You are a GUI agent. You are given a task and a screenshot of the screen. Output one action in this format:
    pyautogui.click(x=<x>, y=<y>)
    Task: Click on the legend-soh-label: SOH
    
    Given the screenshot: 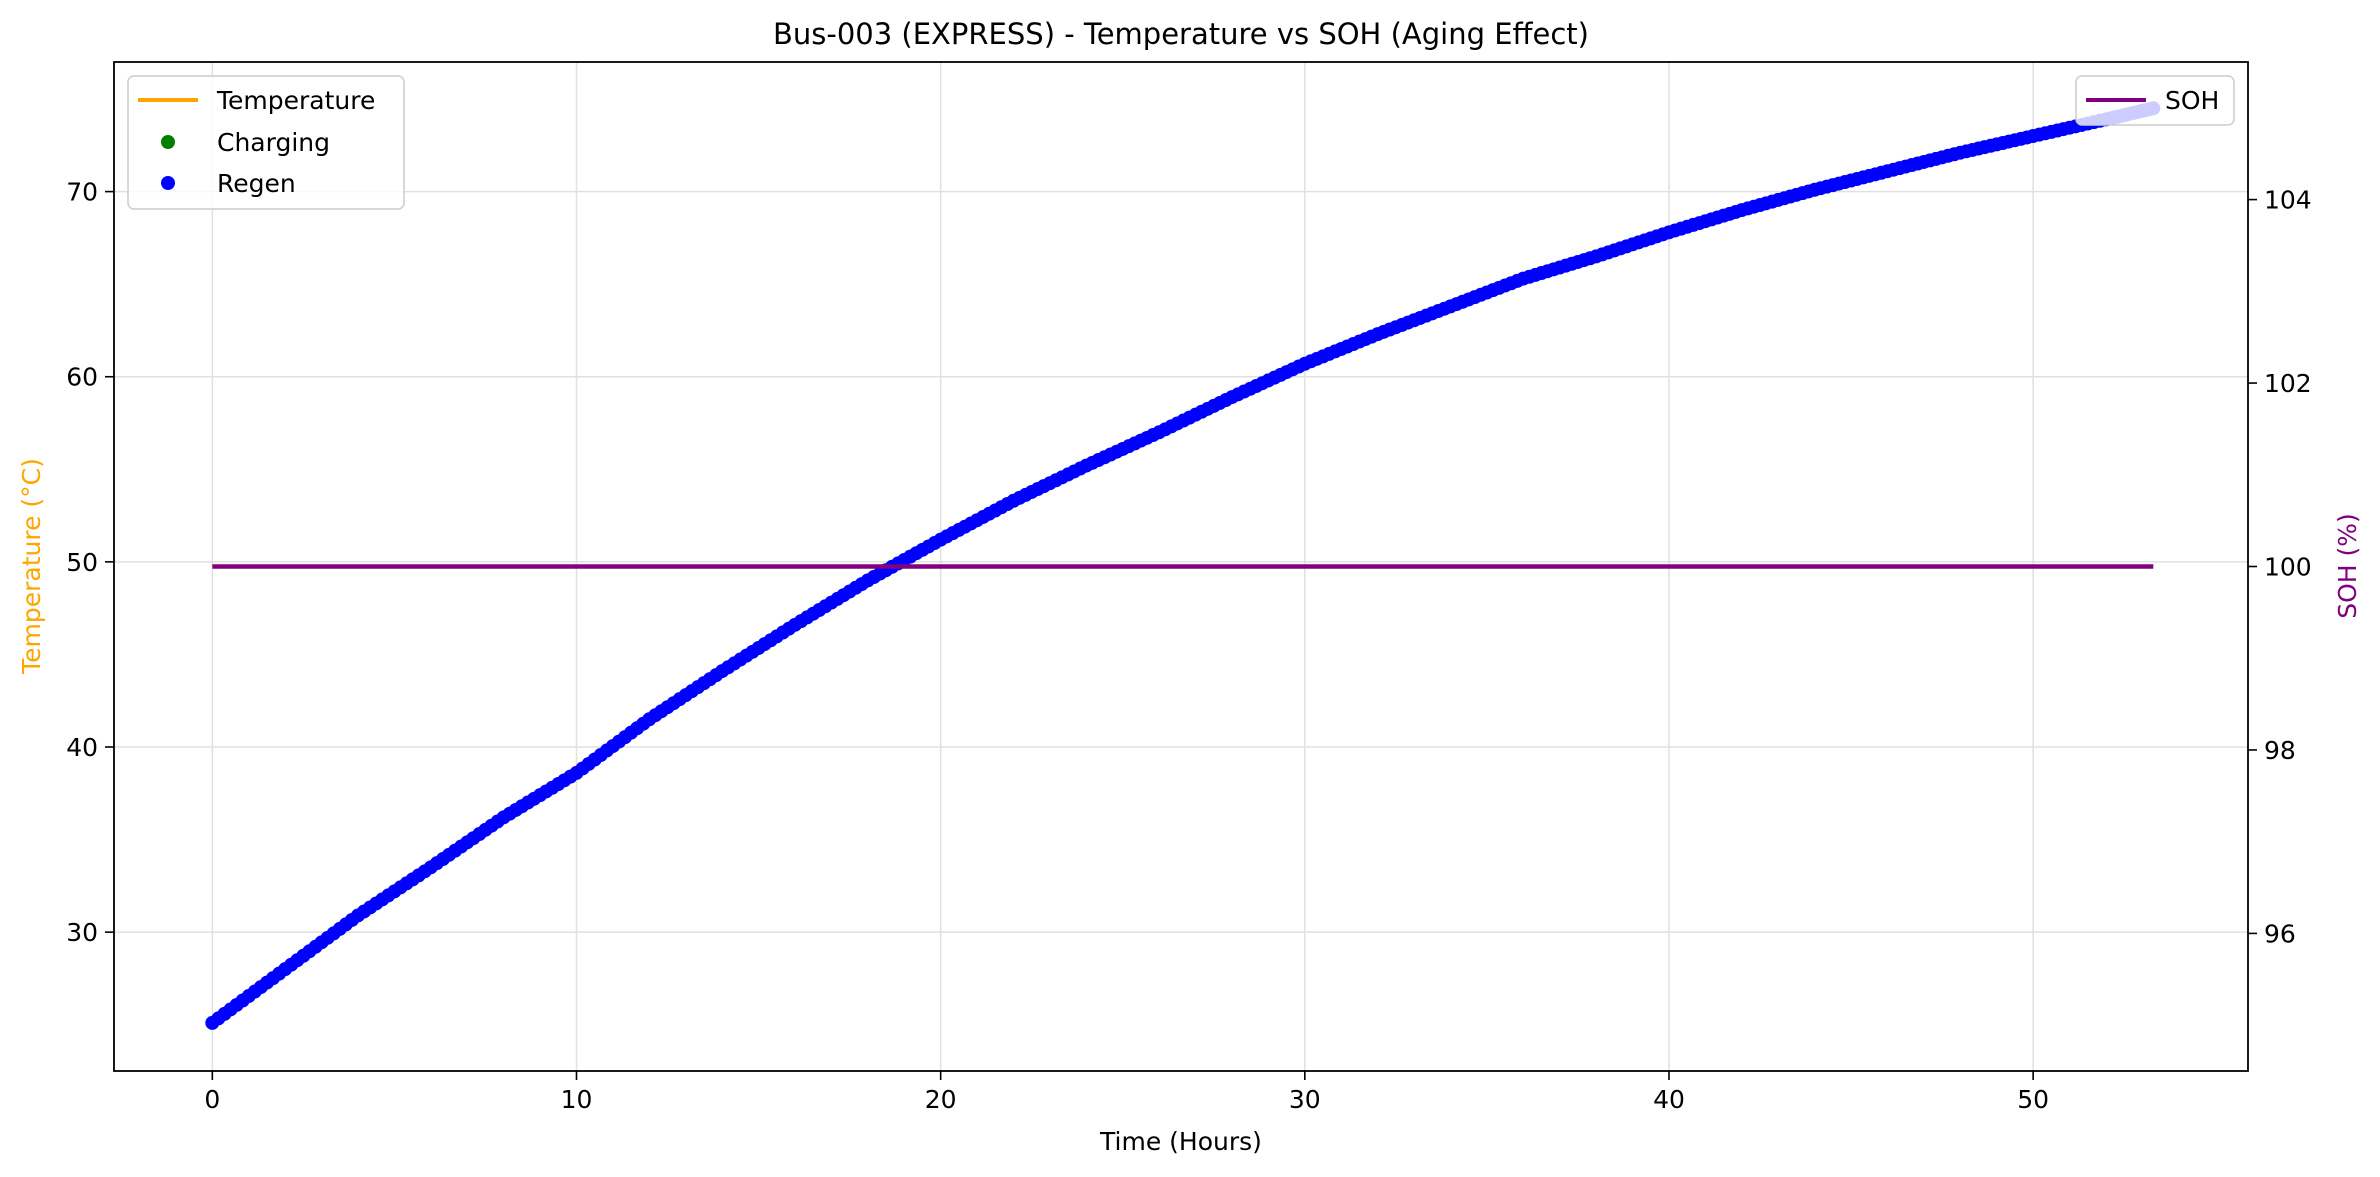 What is the action you would take?
    pyautogui.click(x=2192, y=100)
    